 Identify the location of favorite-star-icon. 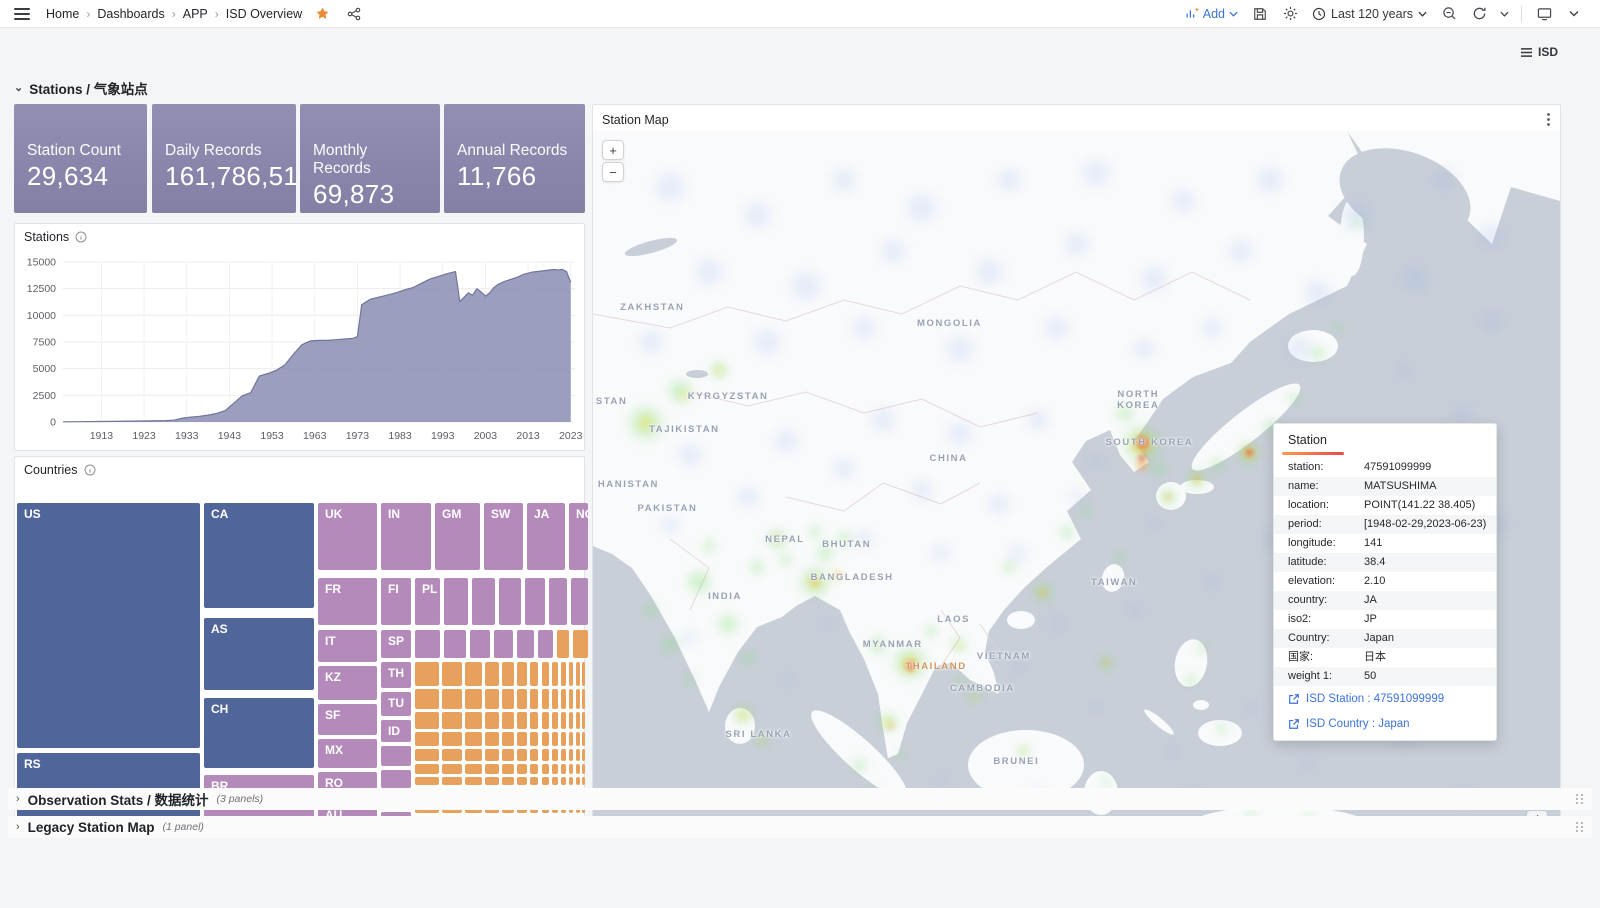
(322, 14).